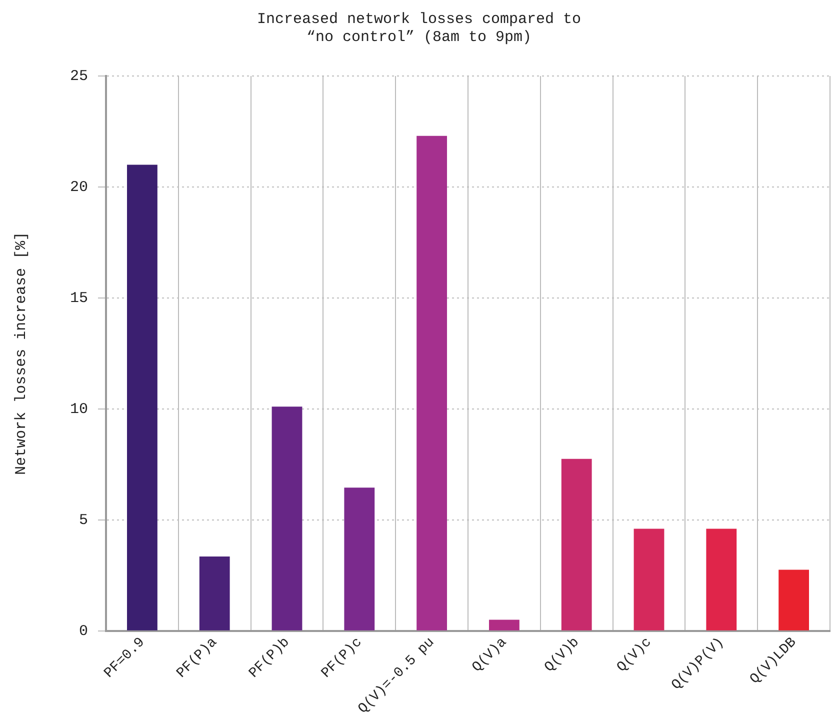 The height and width of the screenshot is (724, 838). What do you see at coordinates (79, 76) in the screenshot?
I see `y-tick-label: 25` at bounding box center [79, 76].